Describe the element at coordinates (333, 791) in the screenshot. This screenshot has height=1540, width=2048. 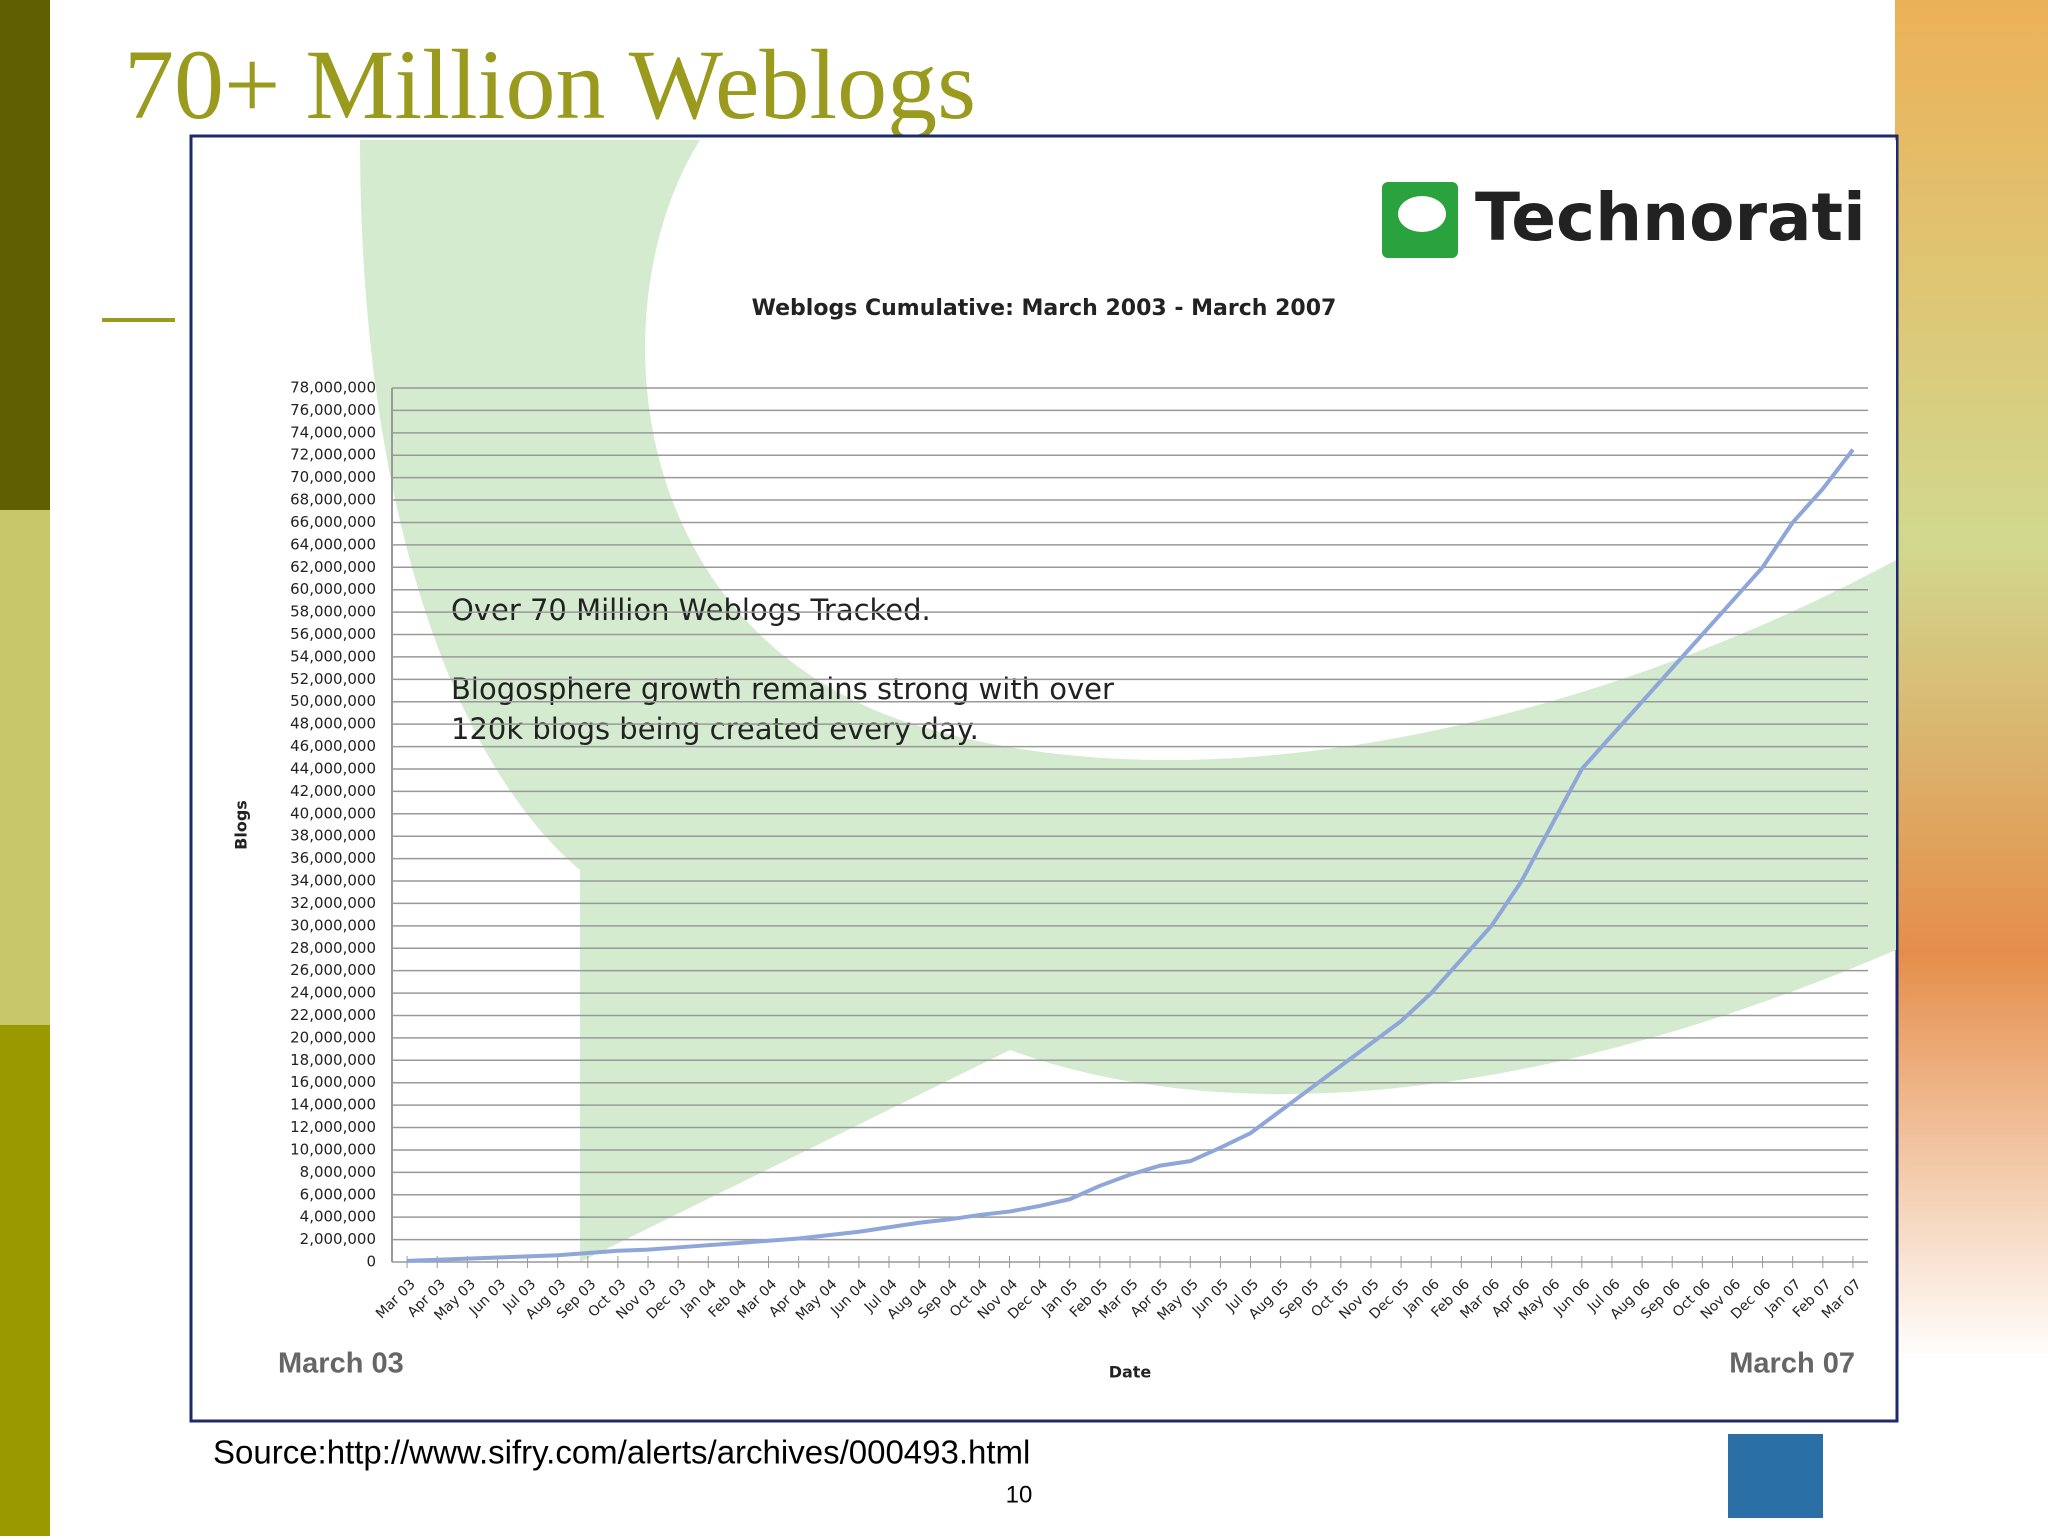
I see `y-tick-label: 42,000,000` at that location.